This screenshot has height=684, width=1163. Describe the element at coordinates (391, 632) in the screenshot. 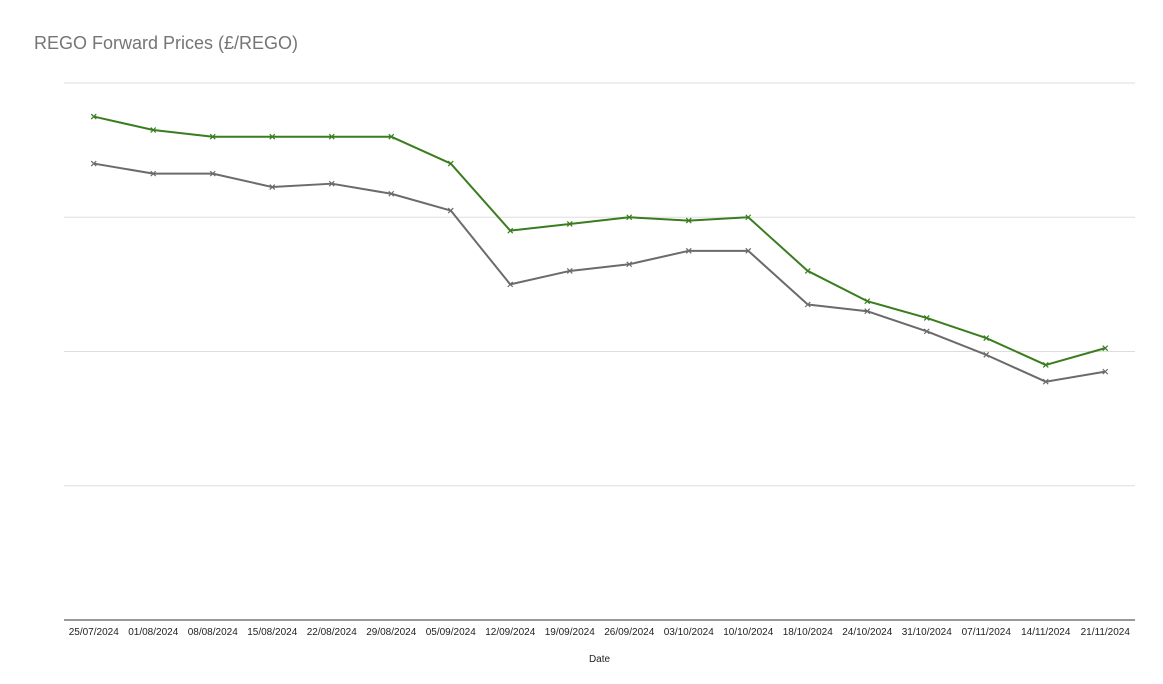

I see `x-tick-label: 29/08/2024` at that location.